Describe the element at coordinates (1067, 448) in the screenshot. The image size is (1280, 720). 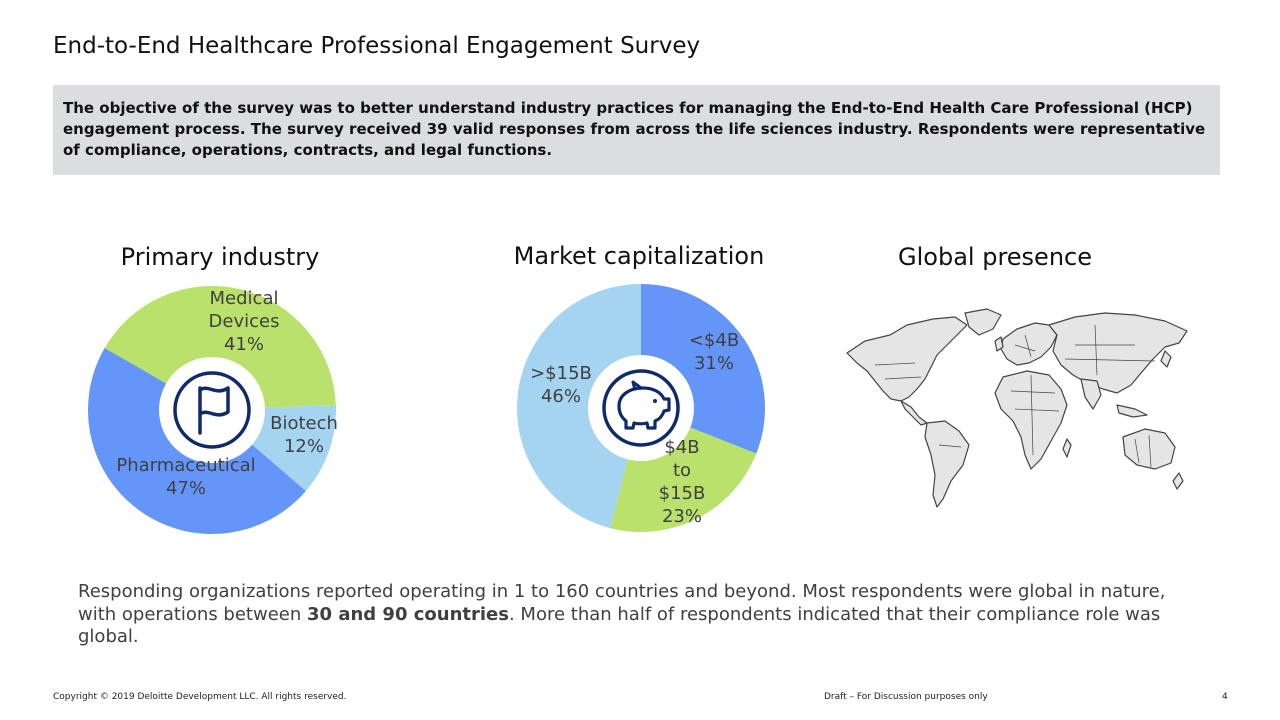
I see `madagascar` at that location.